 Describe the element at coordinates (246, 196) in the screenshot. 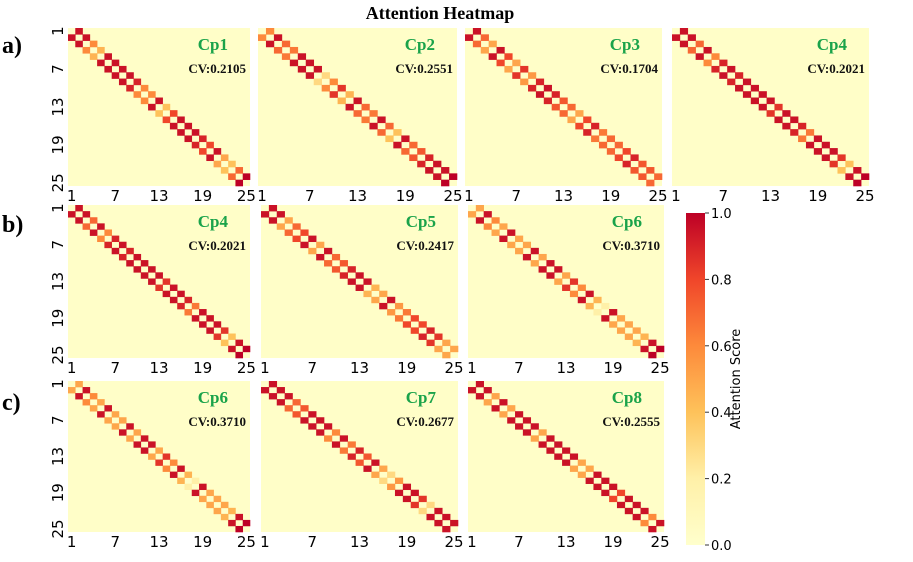

I see `x-tick-label: 25` at that location.